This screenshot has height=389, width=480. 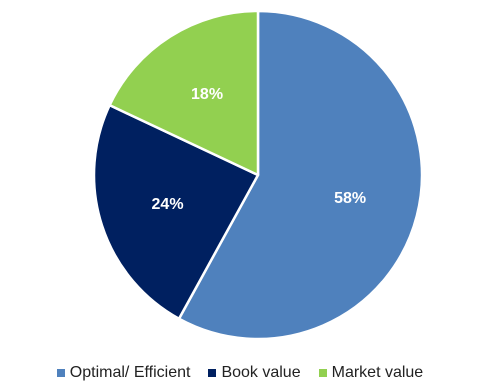 I want to click on data-label-optimal-efficient: 58%, so click(x=350, y=198).